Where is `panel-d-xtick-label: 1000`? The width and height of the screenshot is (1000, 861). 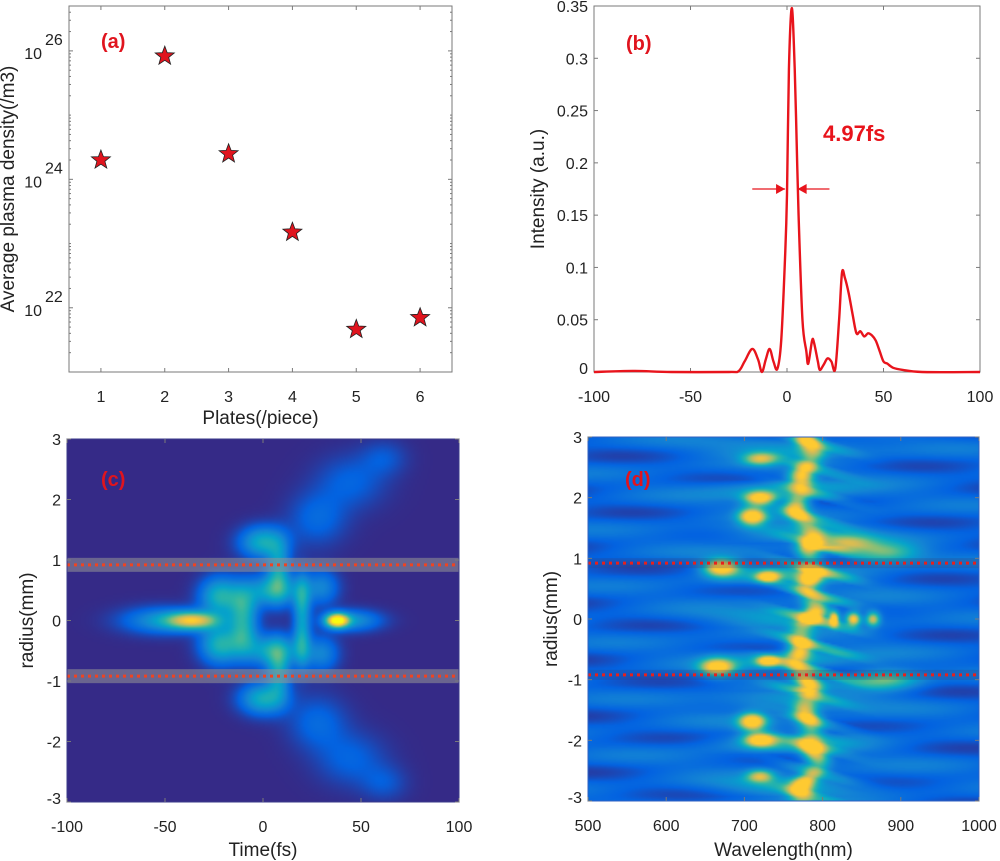
panel-d-xtick-label: 1000 is located at coordinates (979, 826).